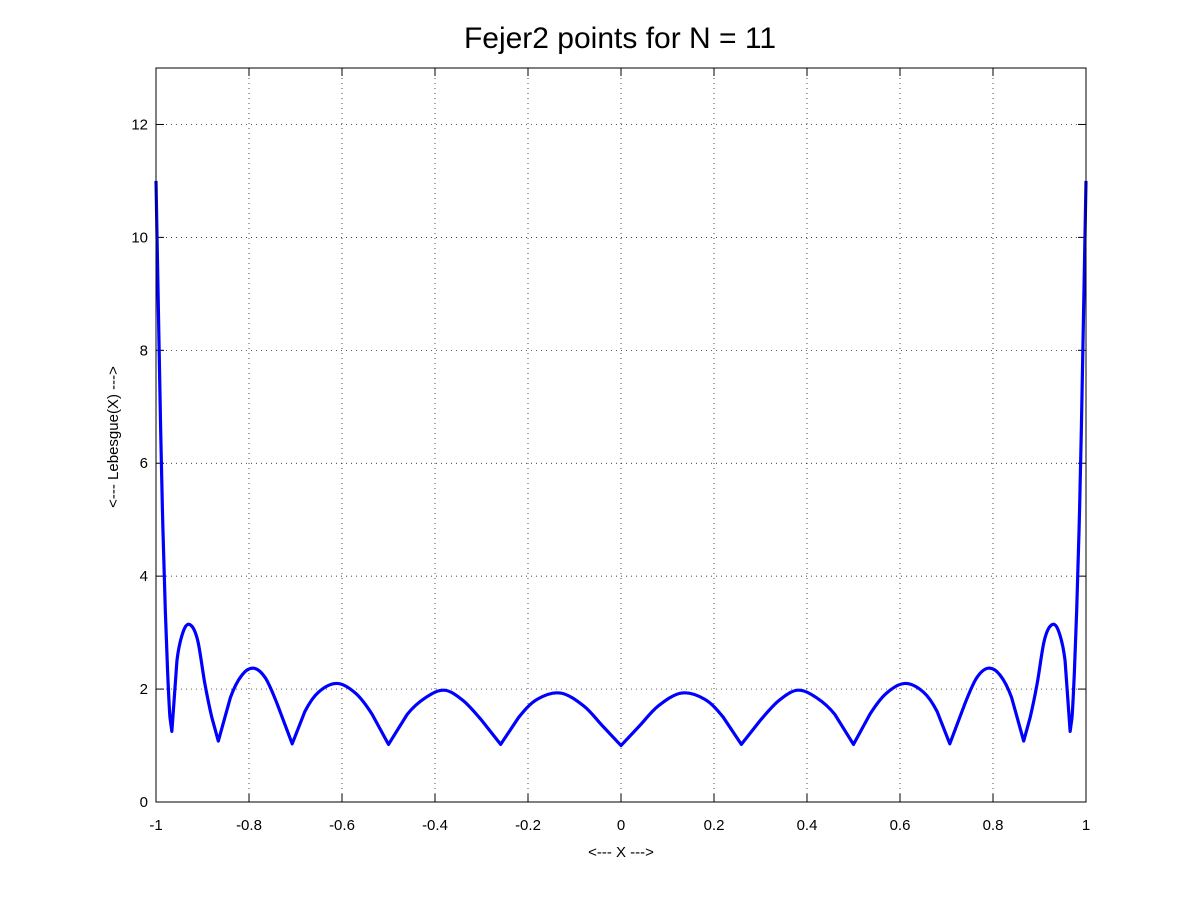  I want to click on x-tick-labels: -1 -0.8 -0.6 -0.4 -0.2 0 0.2 0.4 0.6 0.8 1, so click(619, 825).